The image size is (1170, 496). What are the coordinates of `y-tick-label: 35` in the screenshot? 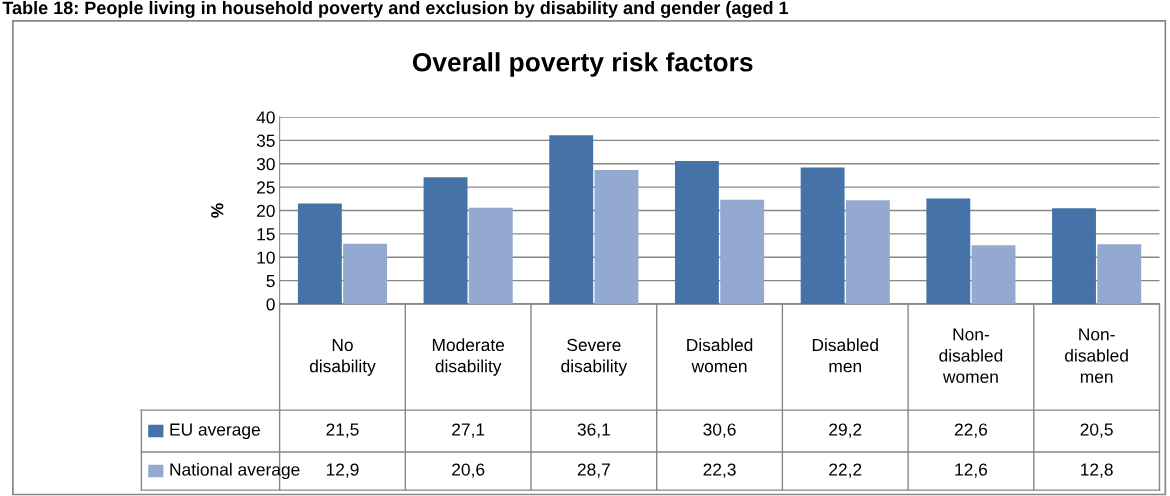 It's located at (265, 140).